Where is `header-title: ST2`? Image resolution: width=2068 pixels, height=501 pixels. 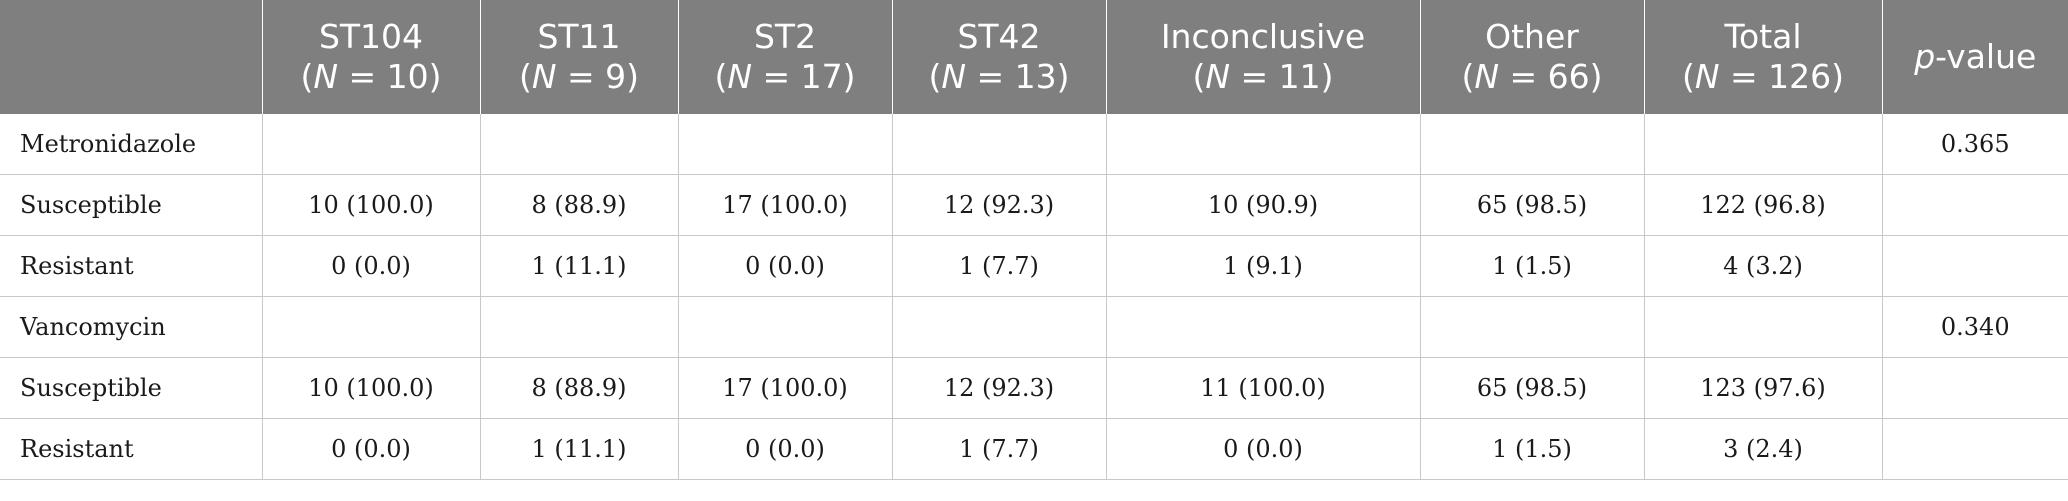
header-title: ST2 is located at coordinates (785, 36).